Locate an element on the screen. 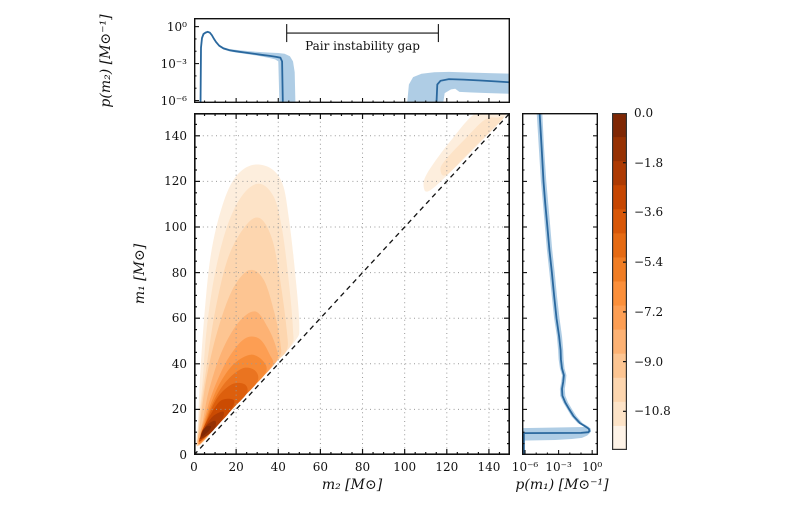 This screenshot has width=800, height=524. right-marginal-x-axis-label: p(m₁) [M⊙⁻¹] is located at coordinates (562, 485).